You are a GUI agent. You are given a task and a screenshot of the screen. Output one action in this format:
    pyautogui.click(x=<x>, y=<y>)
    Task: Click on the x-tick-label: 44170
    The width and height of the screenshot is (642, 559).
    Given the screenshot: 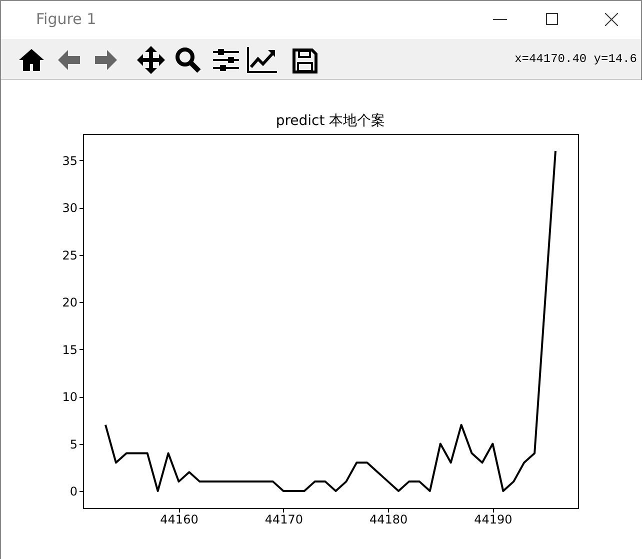 What is the action you would take?
    pyautogui.click(x=283, y=519)
    